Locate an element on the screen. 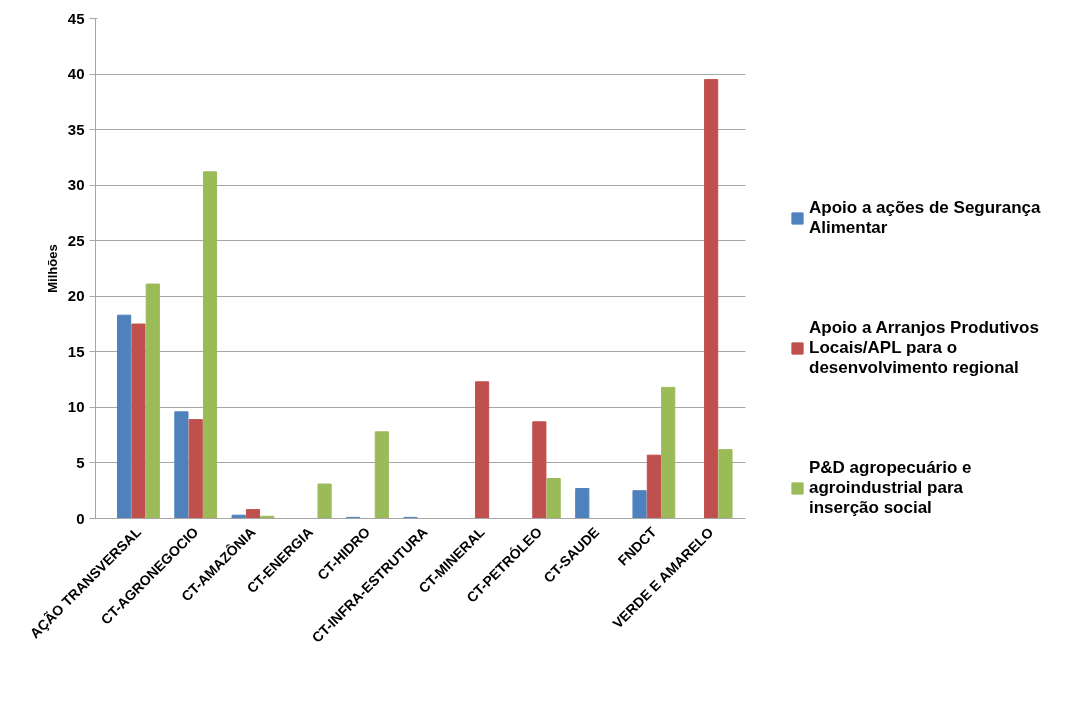 Image resolution: width=1089 pixels, height=719 pixels. y-tick-label: 10 is located at coordinates (76, 407).